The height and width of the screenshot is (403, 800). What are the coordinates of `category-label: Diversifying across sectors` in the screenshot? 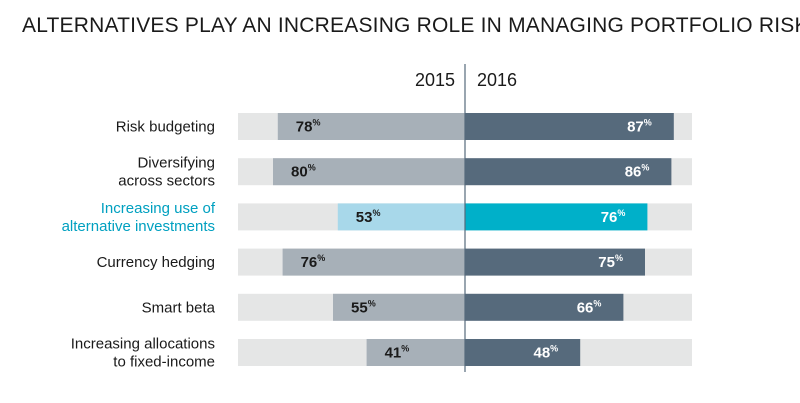 It's located at (166, 172).